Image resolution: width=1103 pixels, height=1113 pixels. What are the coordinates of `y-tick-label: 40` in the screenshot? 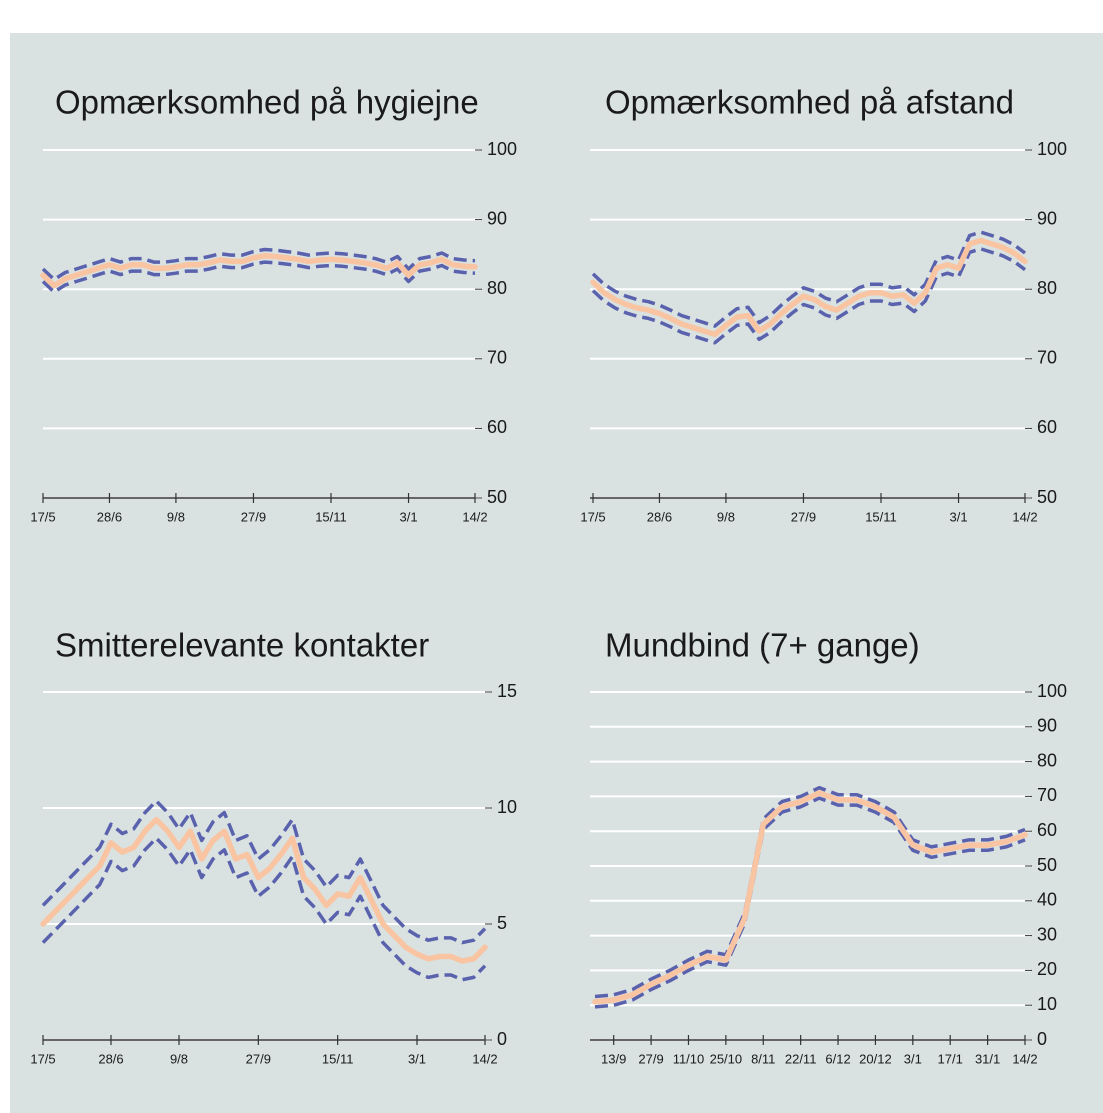 It's located at (1047, 900).